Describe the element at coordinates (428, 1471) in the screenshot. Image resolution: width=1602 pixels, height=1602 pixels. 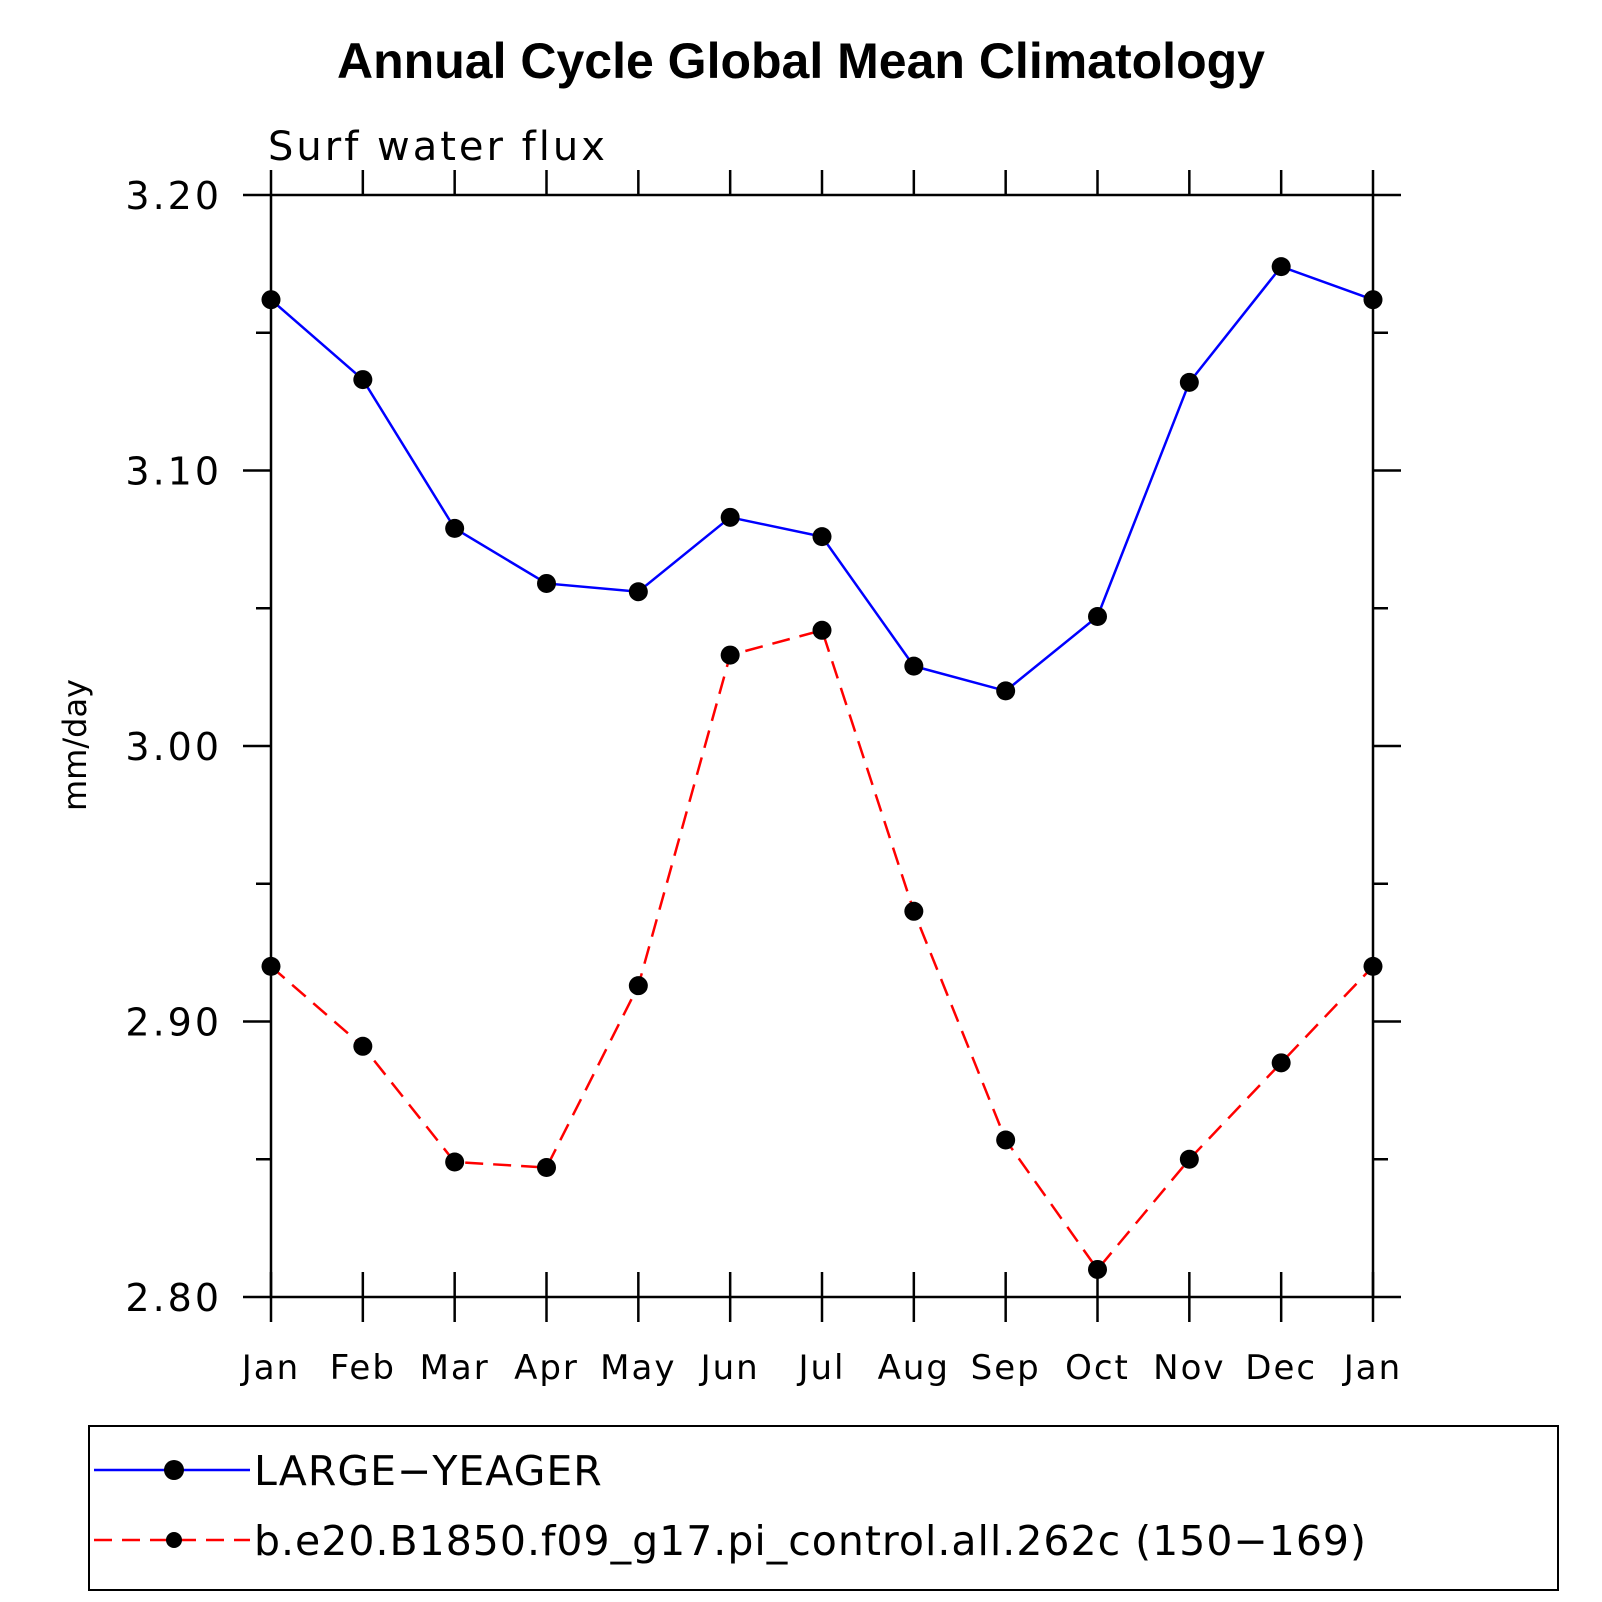
I see `legend-label: LARGE−YEAGER` at that location.